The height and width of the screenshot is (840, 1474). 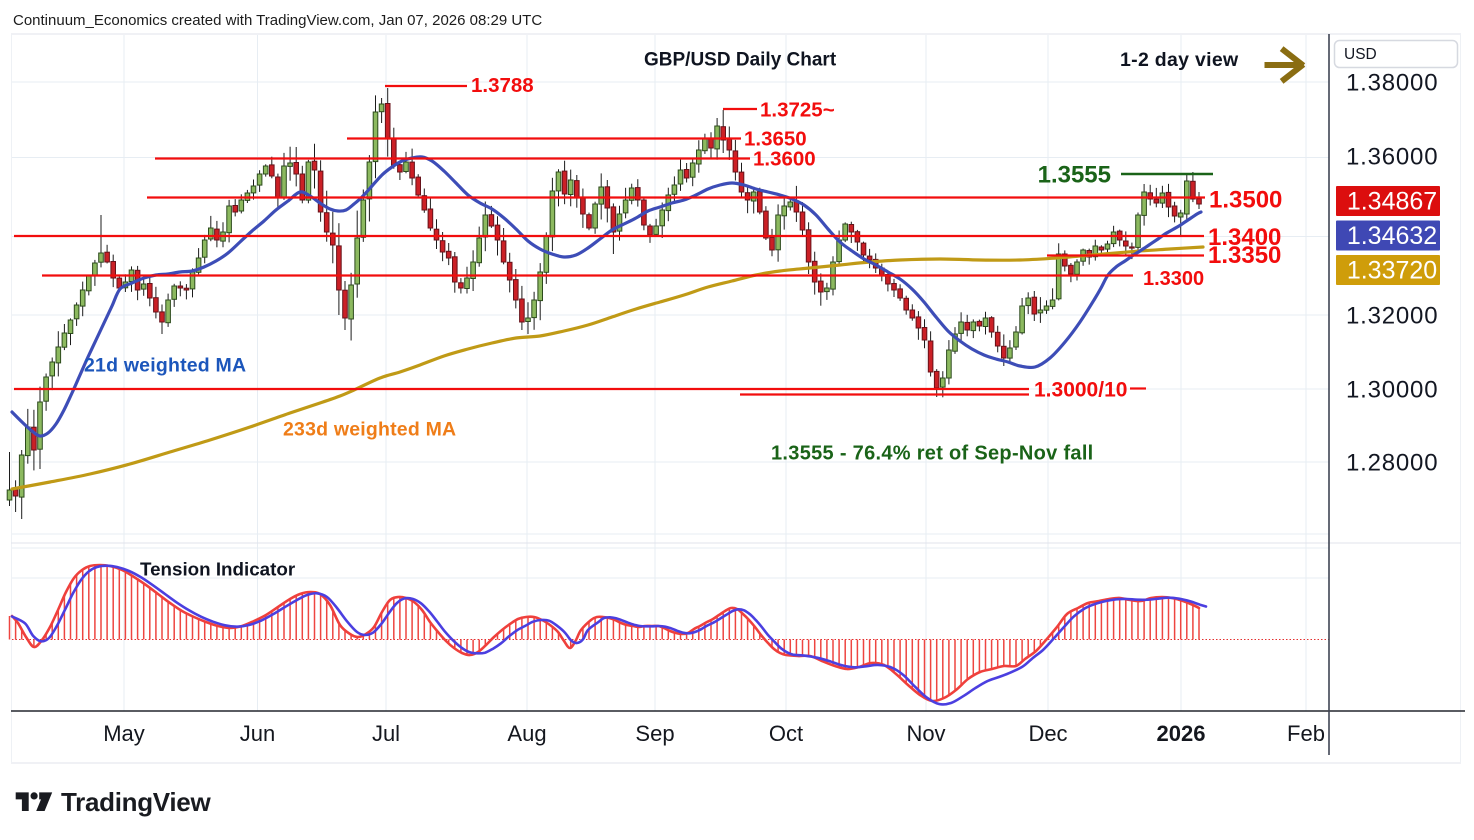 What do you see at coordinates (1080, 389) in the screenshot?
I see `svg-text: 1.3000/10` at bounding box center [1080, 389].